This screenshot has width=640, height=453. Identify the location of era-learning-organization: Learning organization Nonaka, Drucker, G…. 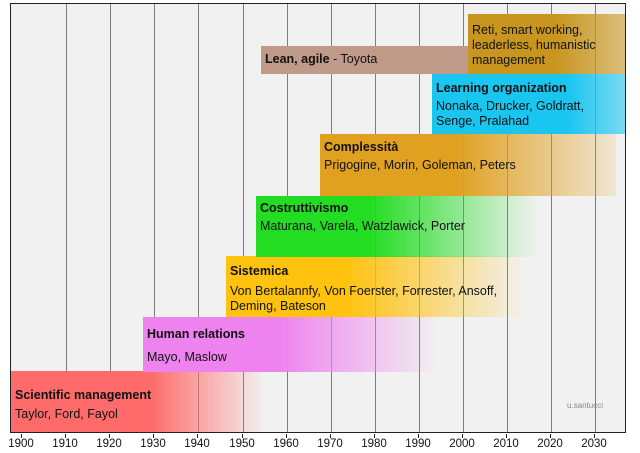
(528, 104).